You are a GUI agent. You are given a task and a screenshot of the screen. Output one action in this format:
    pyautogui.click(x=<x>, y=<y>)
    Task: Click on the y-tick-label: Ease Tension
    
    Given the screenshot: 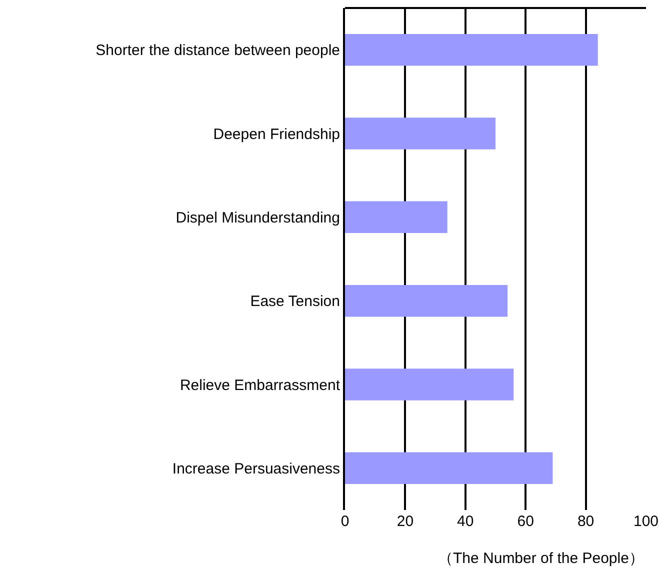 What is the action you would take?
    pyautogui.click(x=295, y=301)
    